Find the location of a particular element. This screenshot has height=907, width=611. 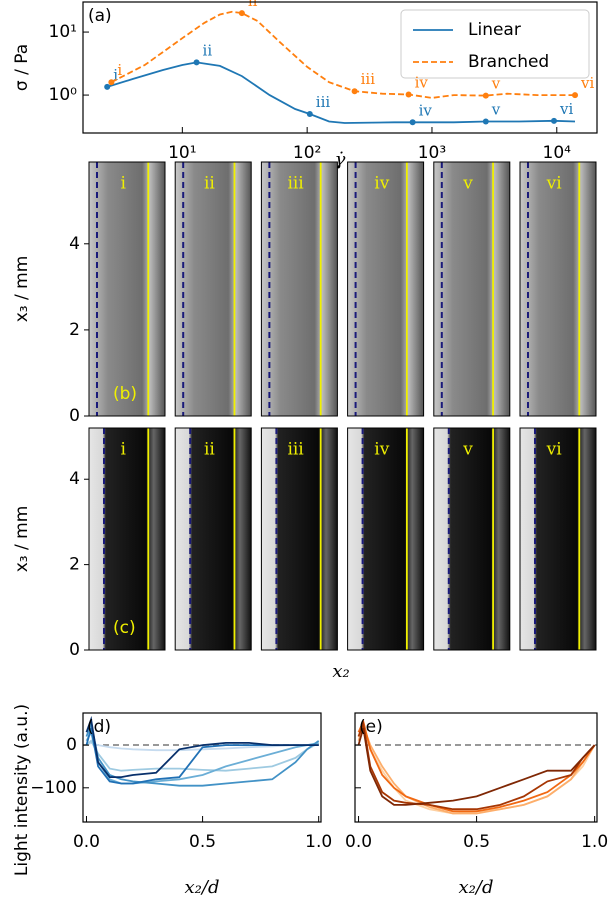

legend-label: Linear is located at coordinates (494, 30).